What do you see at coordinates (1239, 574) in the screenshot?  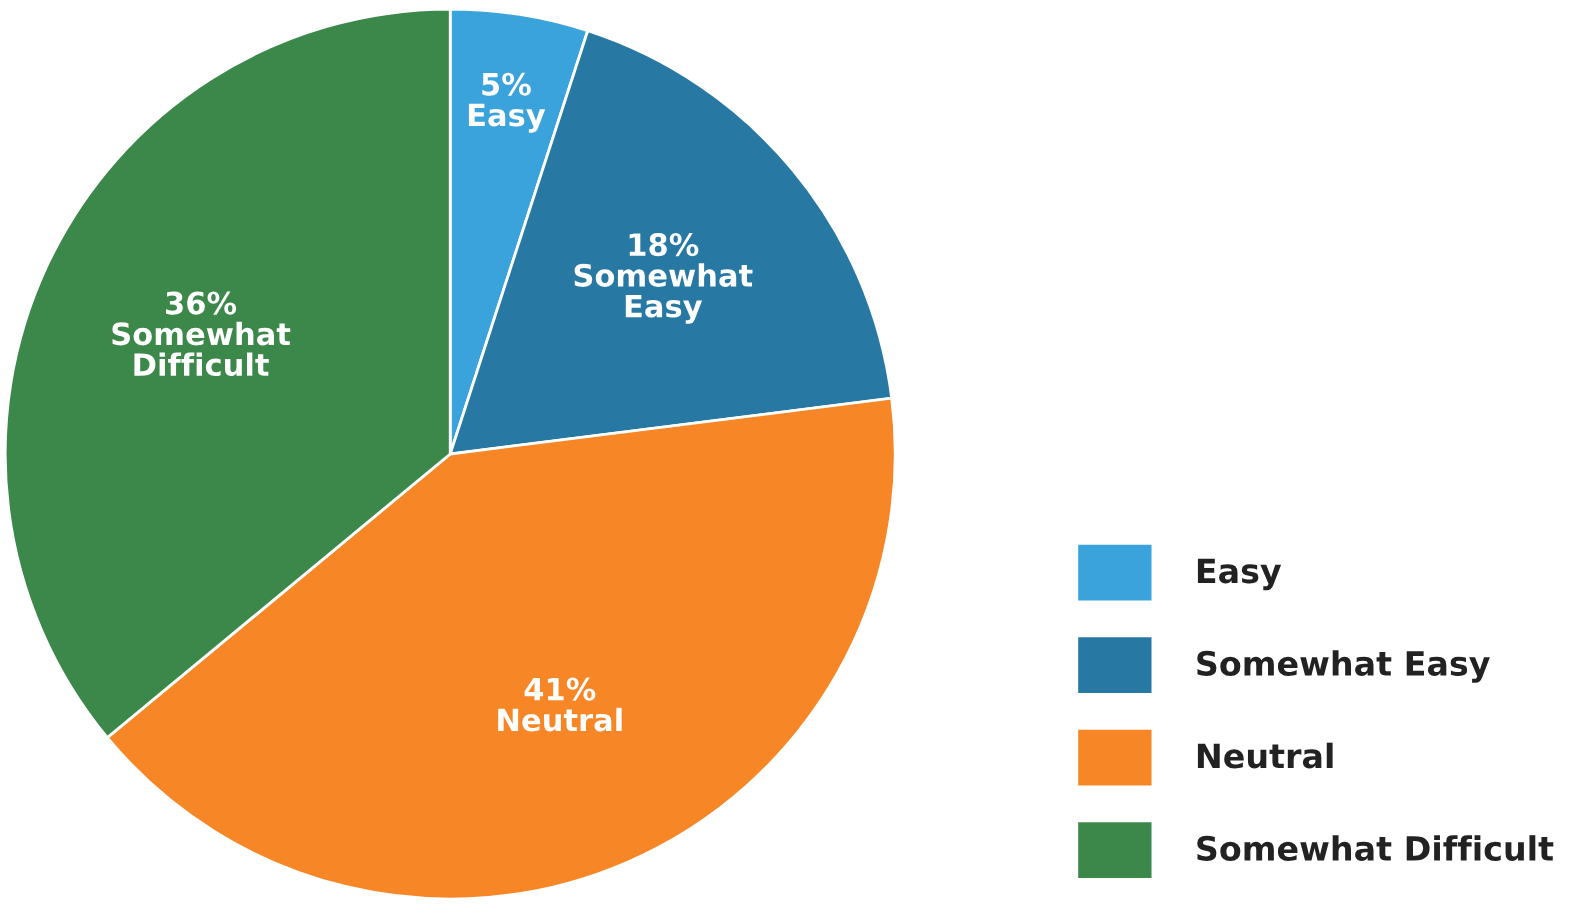 I see `legend-label: Easy` at bounding box center [1239, 574].